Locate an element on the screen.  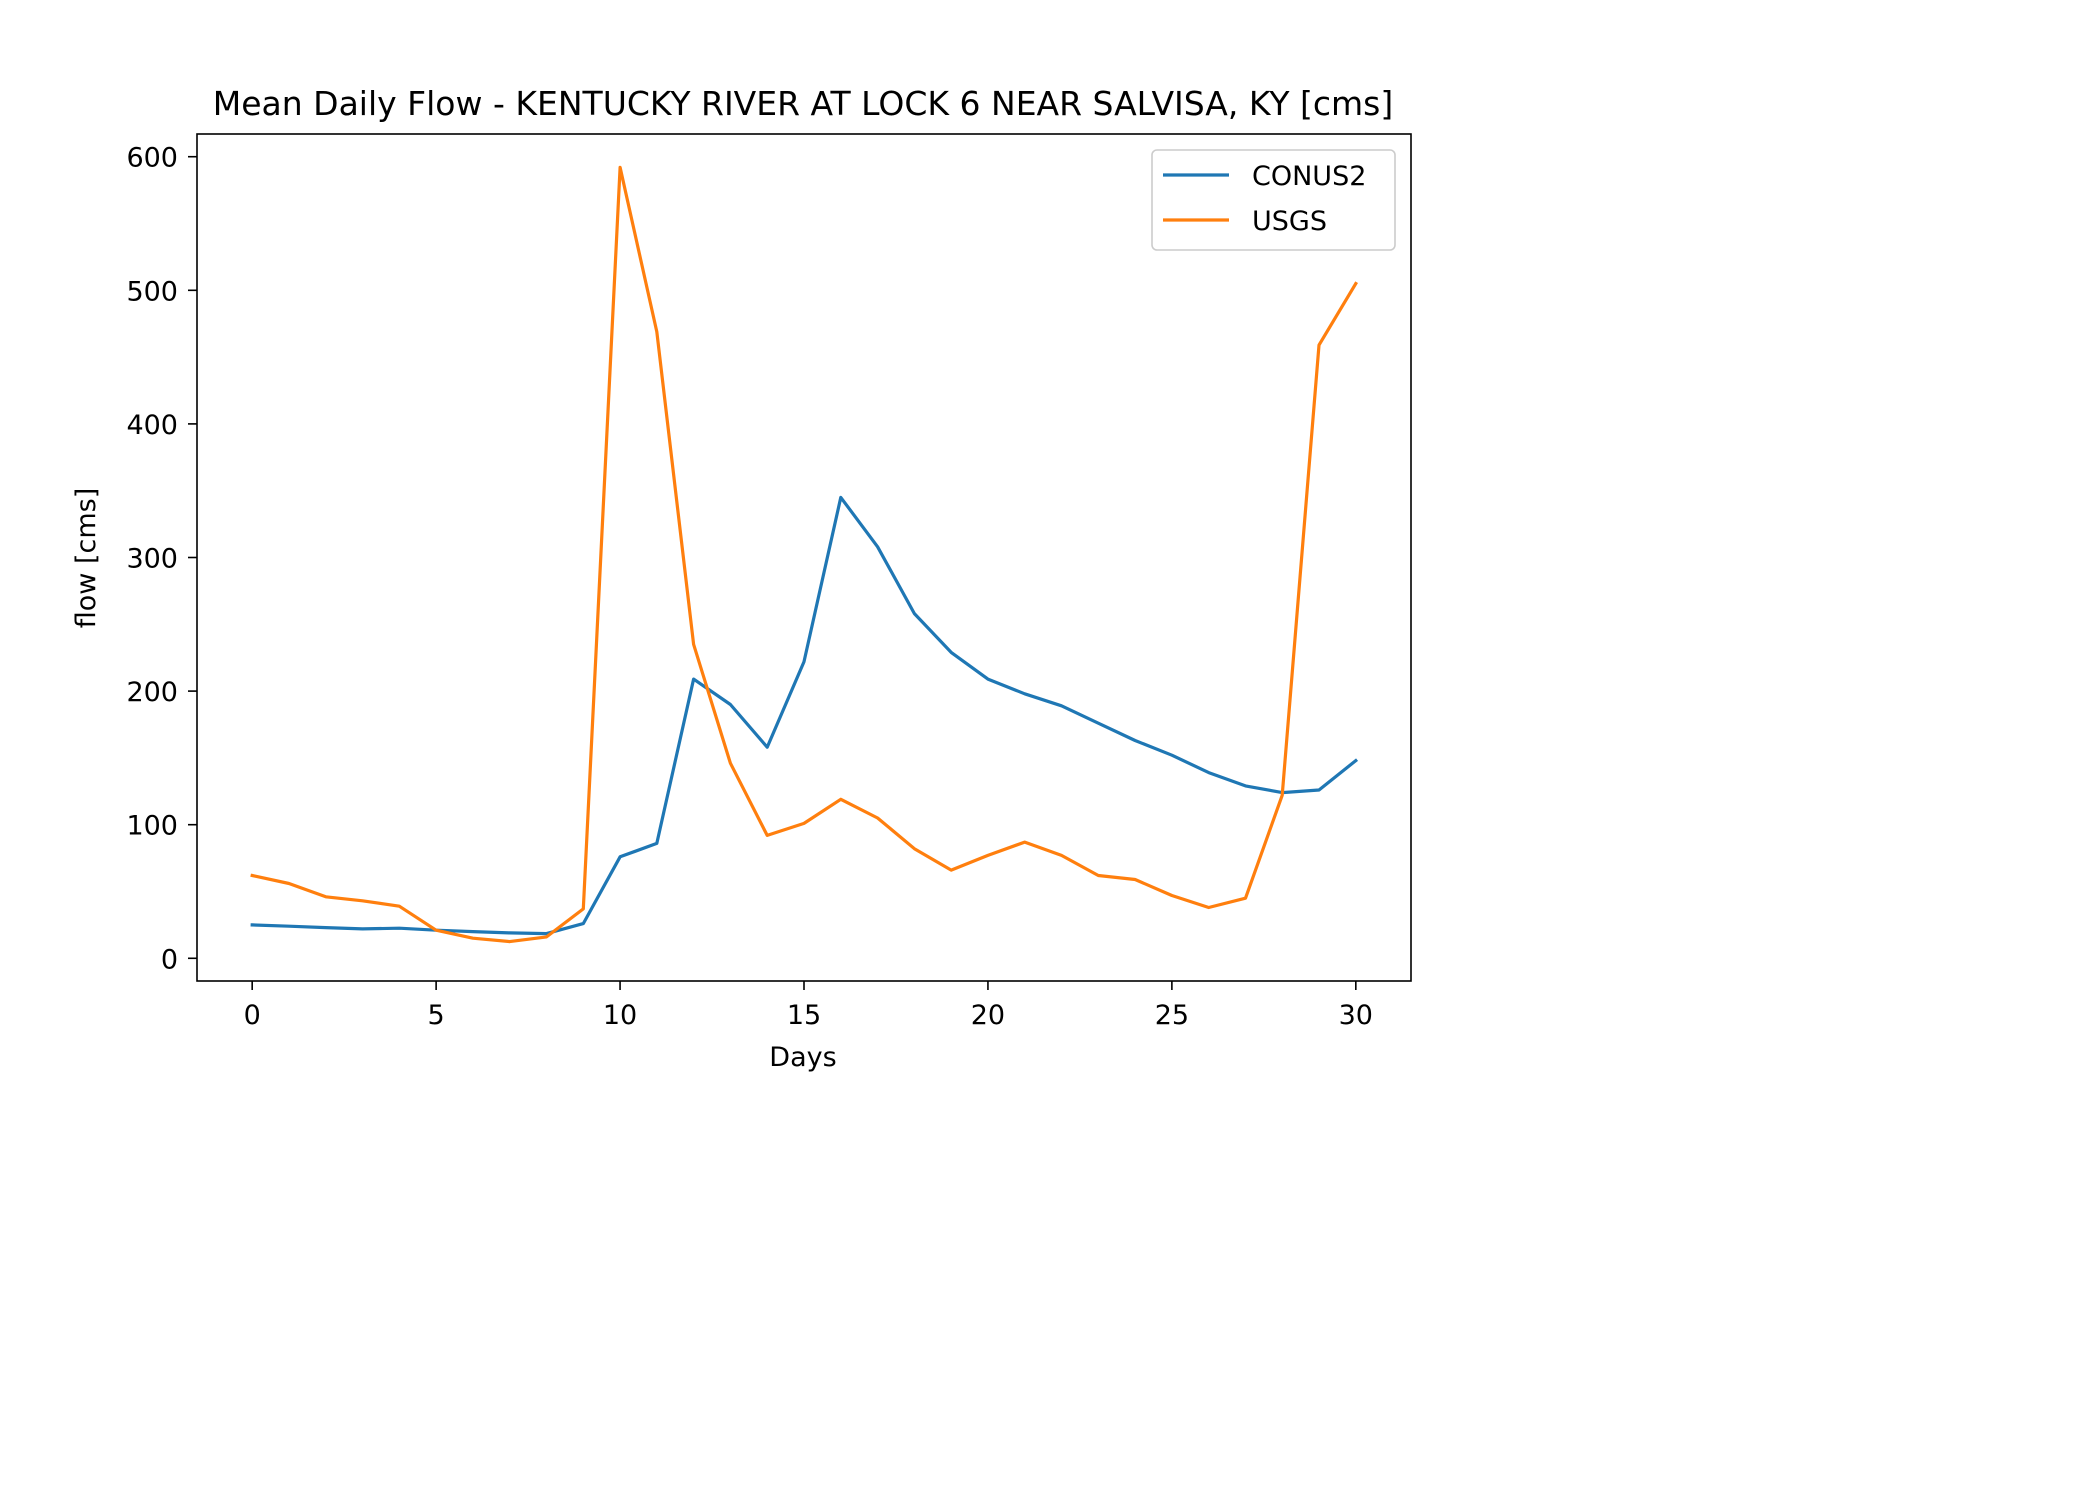
y-axis-label: flow [cms] is located at coordinates (86, 558).